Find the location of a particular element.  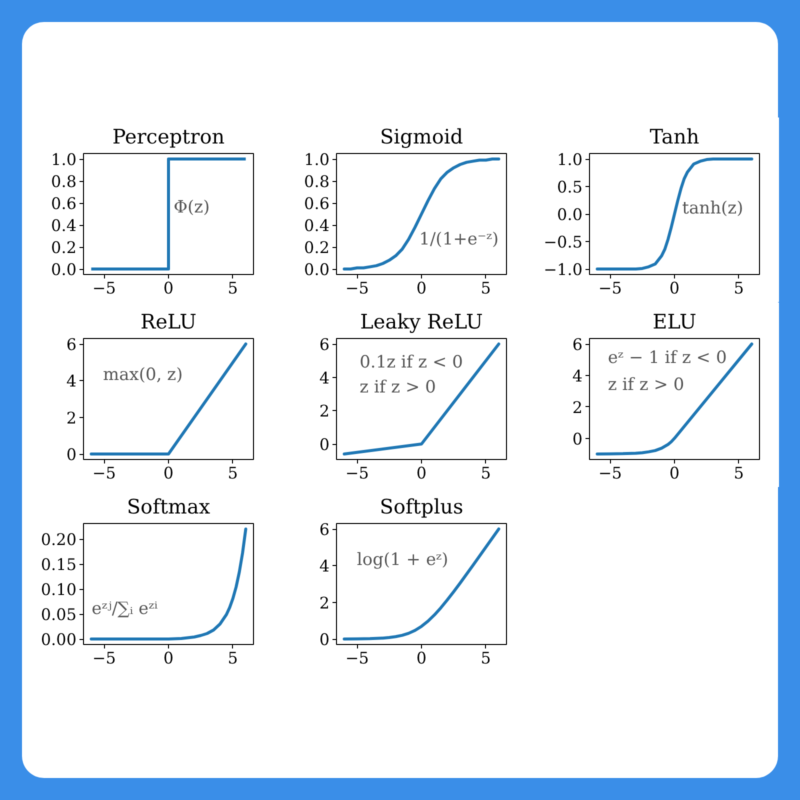

annotation: eᶻ − 1 if z < 0 is located at coordinates (667, 358).